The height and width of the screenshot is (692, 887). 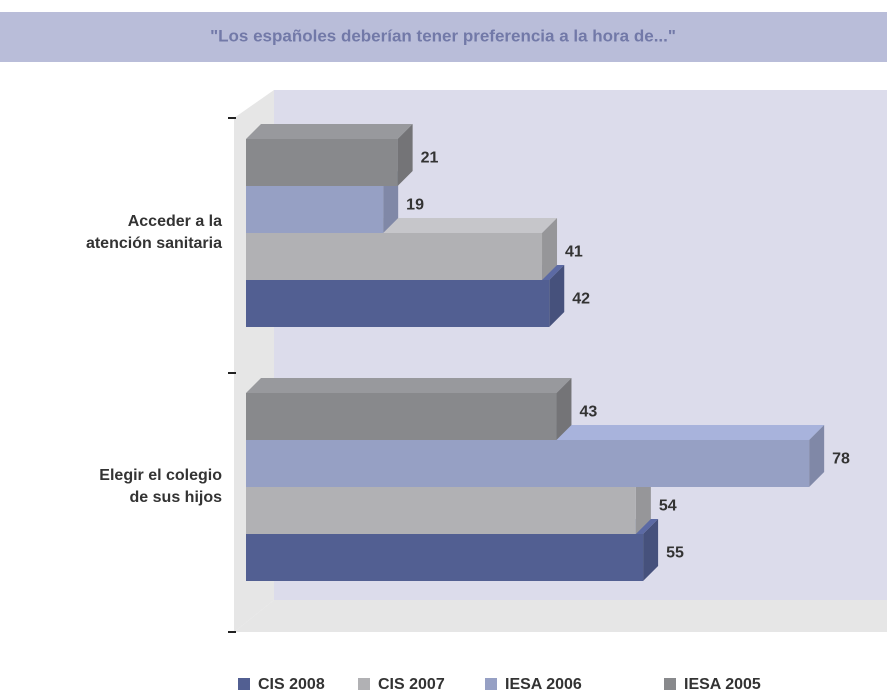 I want to click on category-label: Elegir el colegio, so click(x=160, y=475).